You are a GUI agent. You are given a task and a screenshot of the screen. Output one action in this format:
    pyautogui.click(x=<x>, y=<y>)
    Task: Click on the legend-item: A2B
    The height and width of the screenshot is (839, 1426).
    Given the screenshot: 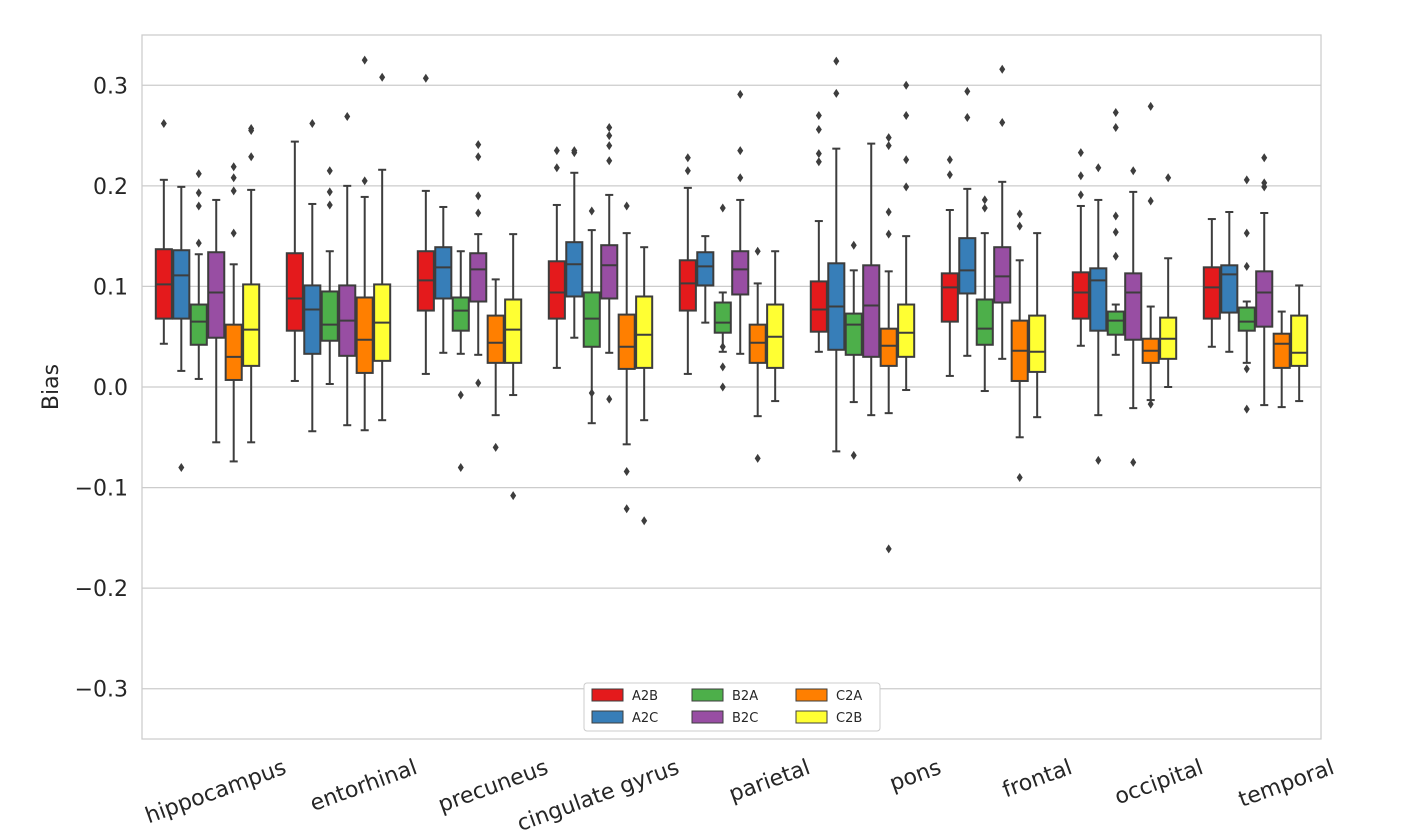 What is the action you would take?
    pyautogui.click(x=624, y=696)
    